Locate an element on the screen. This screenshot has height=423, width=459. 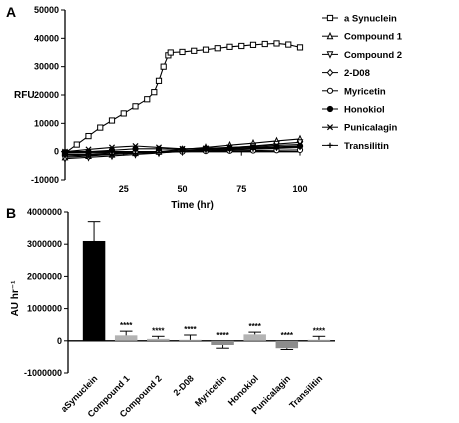
legend-item-compound-2: Compound 2 is located at coordinates (362, 55).